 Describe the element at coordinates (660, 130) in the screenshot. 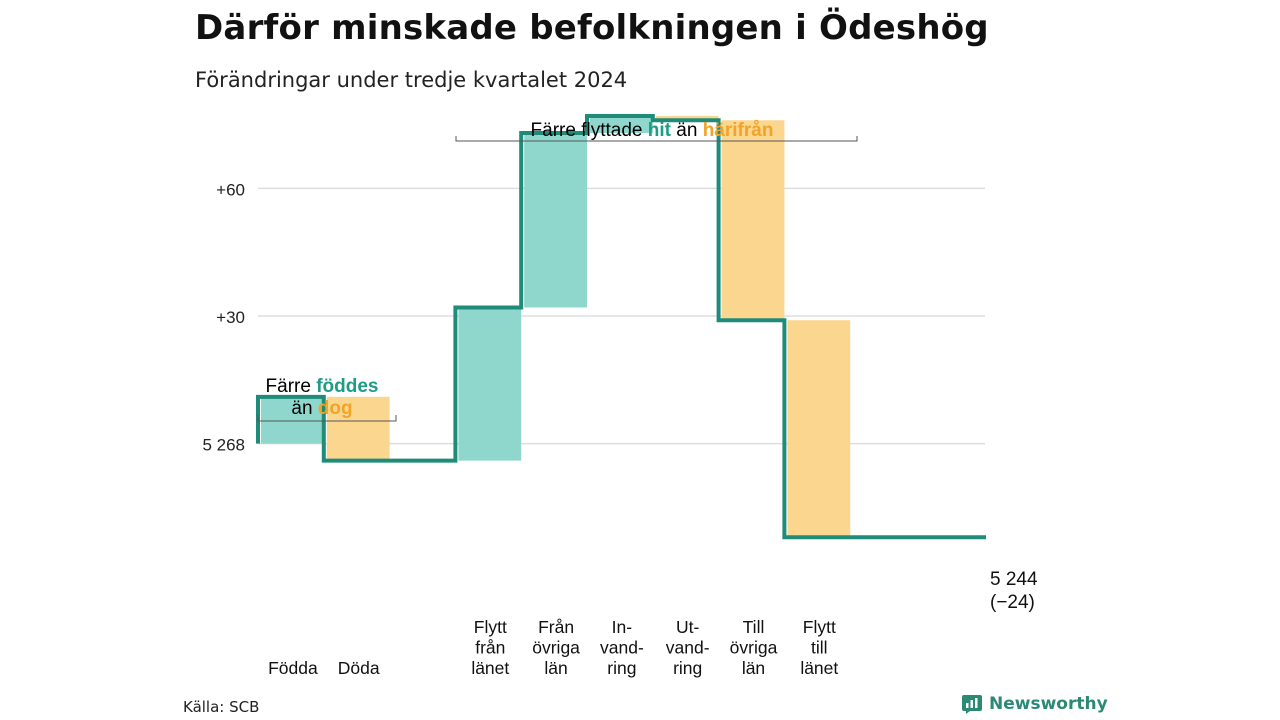

I see `migration-annotation-highlight: hit` at that location.